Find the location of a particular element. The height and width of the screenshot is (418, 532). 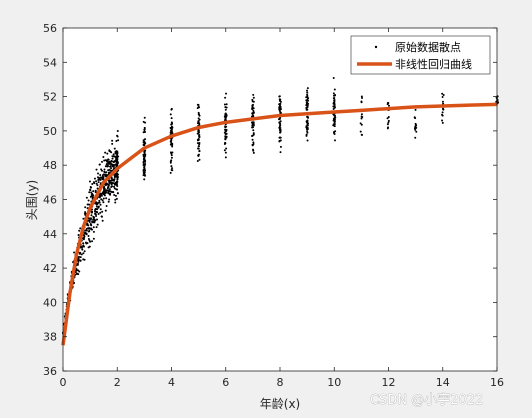

legend-label-line: 非线性回归曲线 is located at coordinates (433, 64).